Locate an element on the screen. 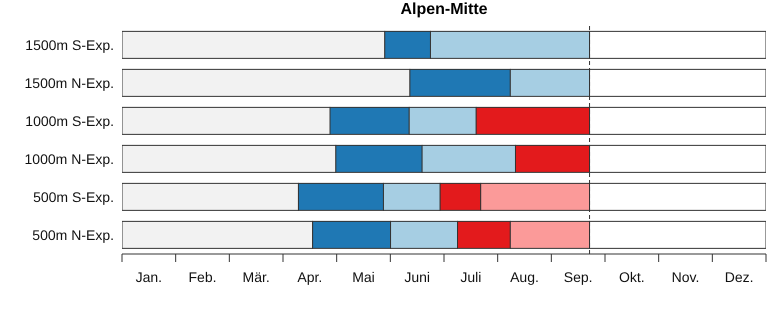 The height and width of the screenshot is (320, 770). y-tick-label: 1500m N-Exp. is located at coordinates (69, 82).